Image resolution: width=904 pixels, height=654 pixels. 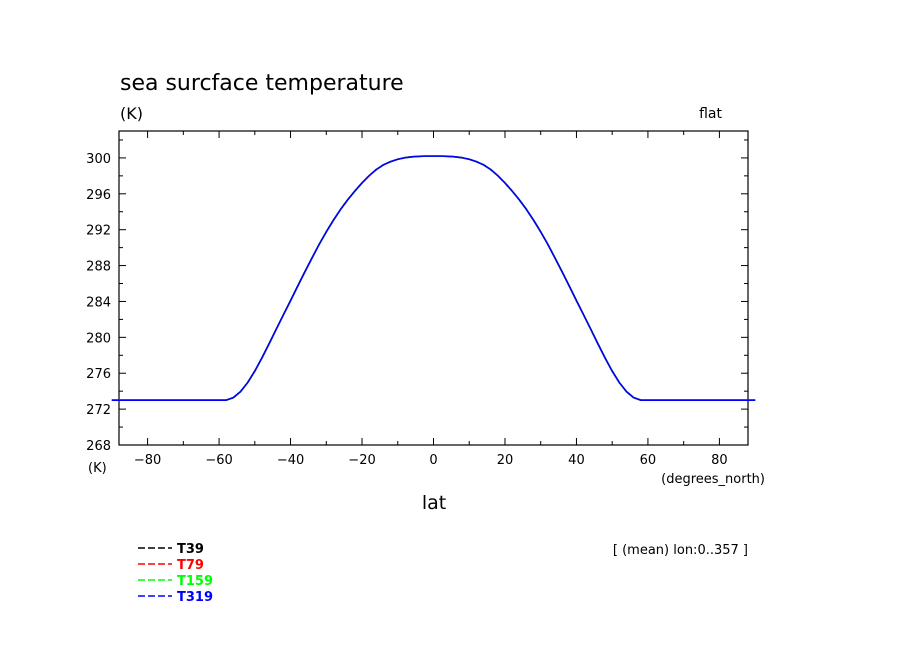 I want to click on x-tick-label: −60, so click(x=218, y=460).